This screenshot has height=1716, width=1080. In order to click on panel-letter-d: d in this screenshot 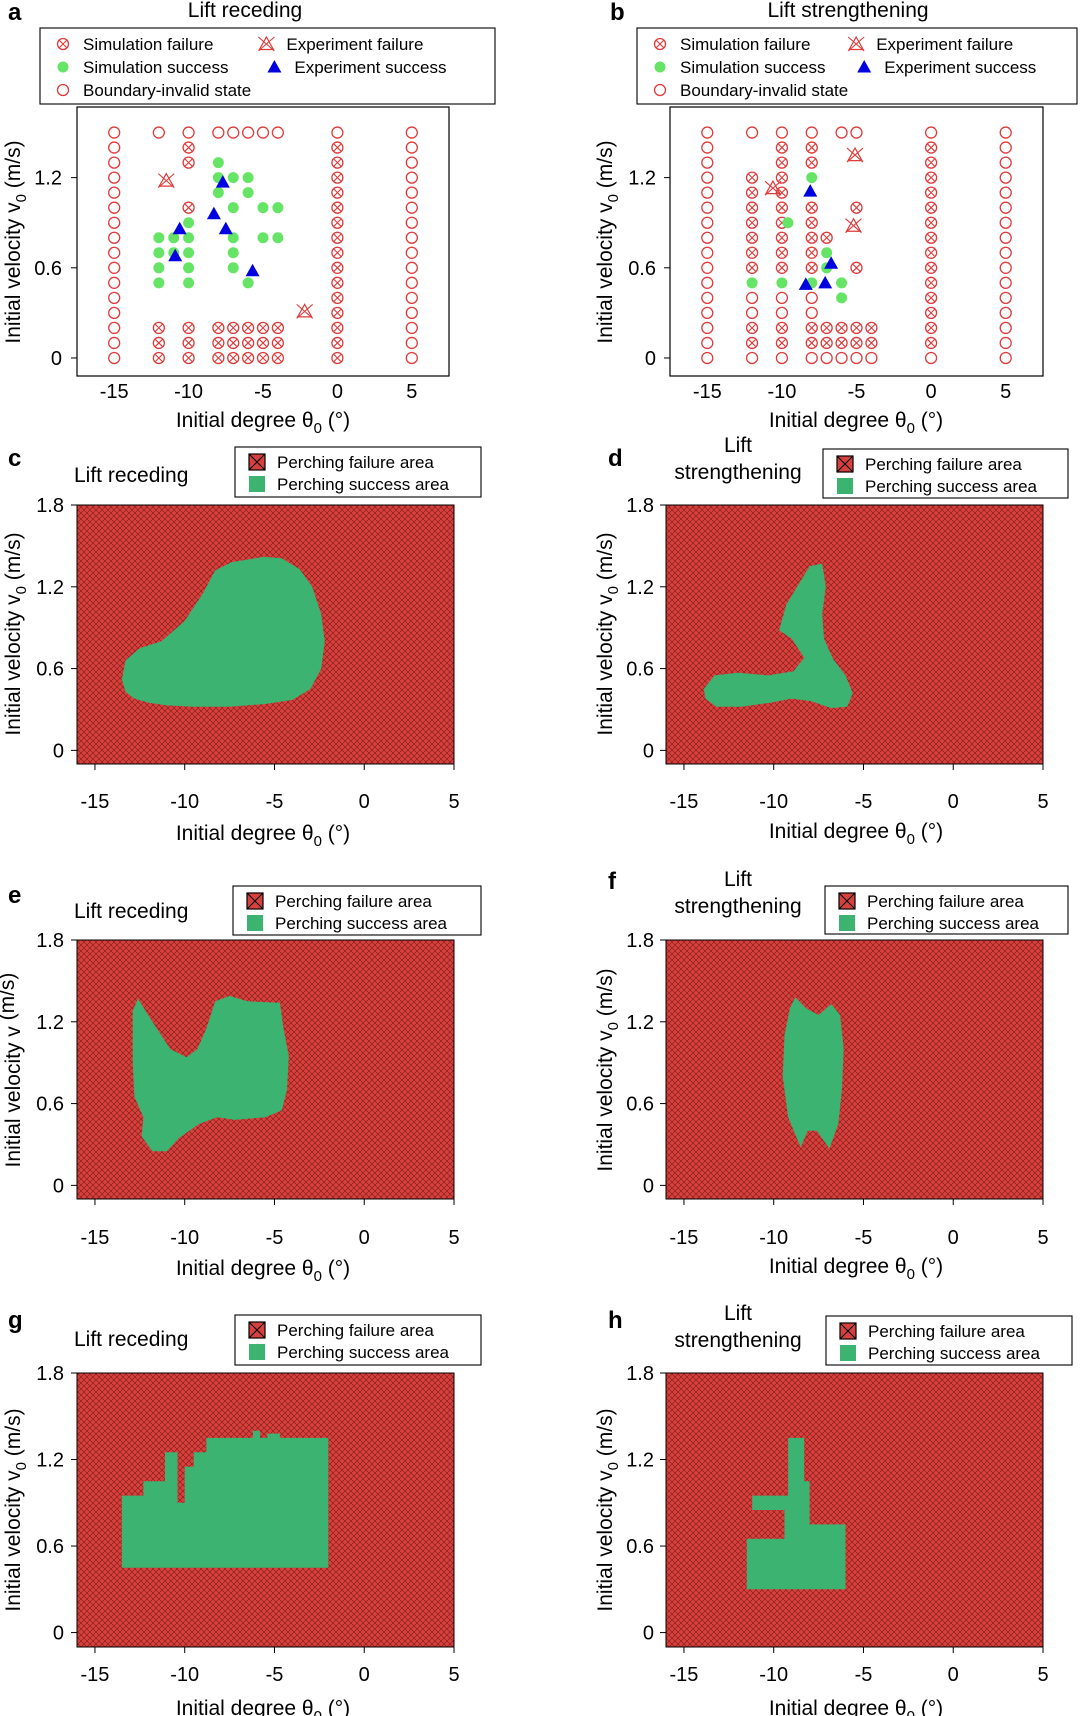, I will do `click(615, 458)`.